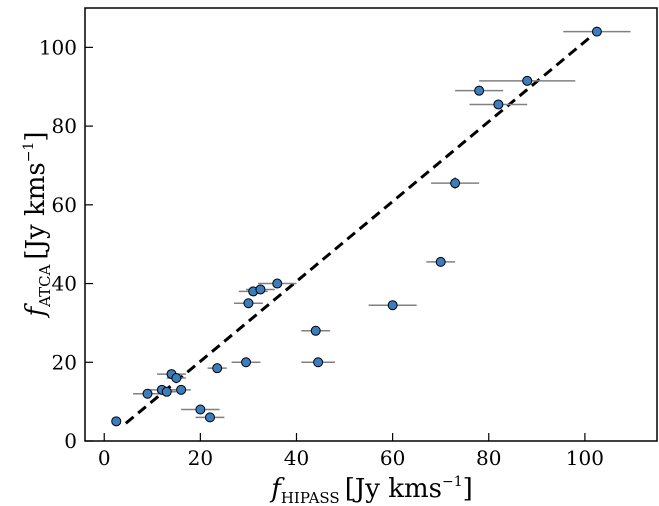 This screenshot has height=506, width=659. Describe the element at coordinates (45, 285) in the screenshot. I see `y-axis-label-sub: ATCA` at that location.